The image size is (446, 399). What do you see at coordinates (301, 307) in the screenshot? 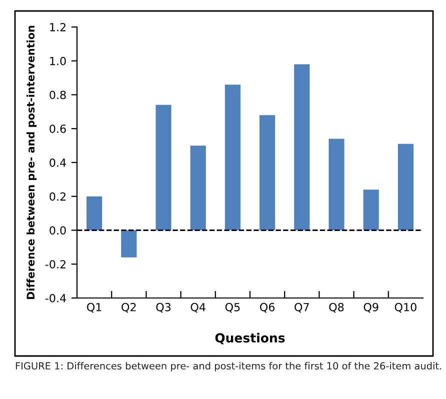
I see `x-tick-label: Q7` at bounding box center [301, 307].